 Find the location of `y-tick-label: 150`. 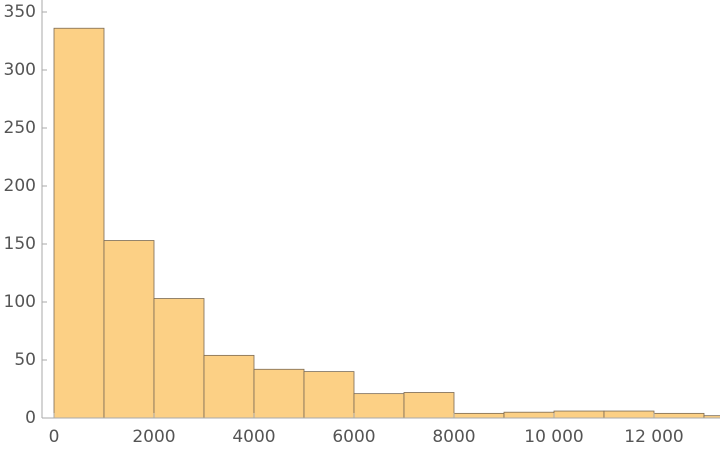

y-tick-label: 150 is located at coordinates (20, 244).